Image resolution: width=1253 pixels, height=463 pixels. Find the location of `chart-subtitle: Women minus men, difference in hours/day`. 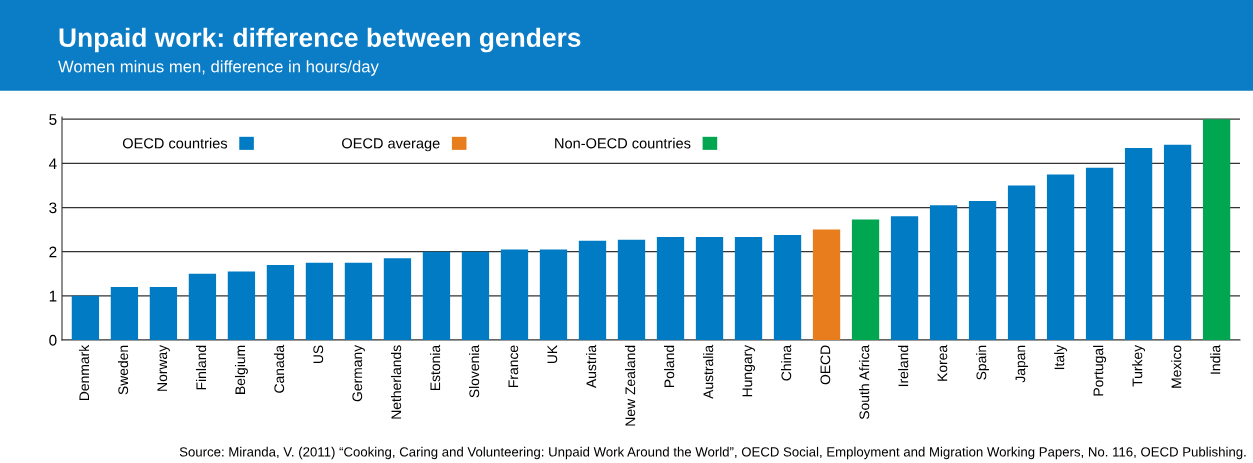

chart-subtitle: Women minus men, difference in hours/day is located at coordinates (218, 68).